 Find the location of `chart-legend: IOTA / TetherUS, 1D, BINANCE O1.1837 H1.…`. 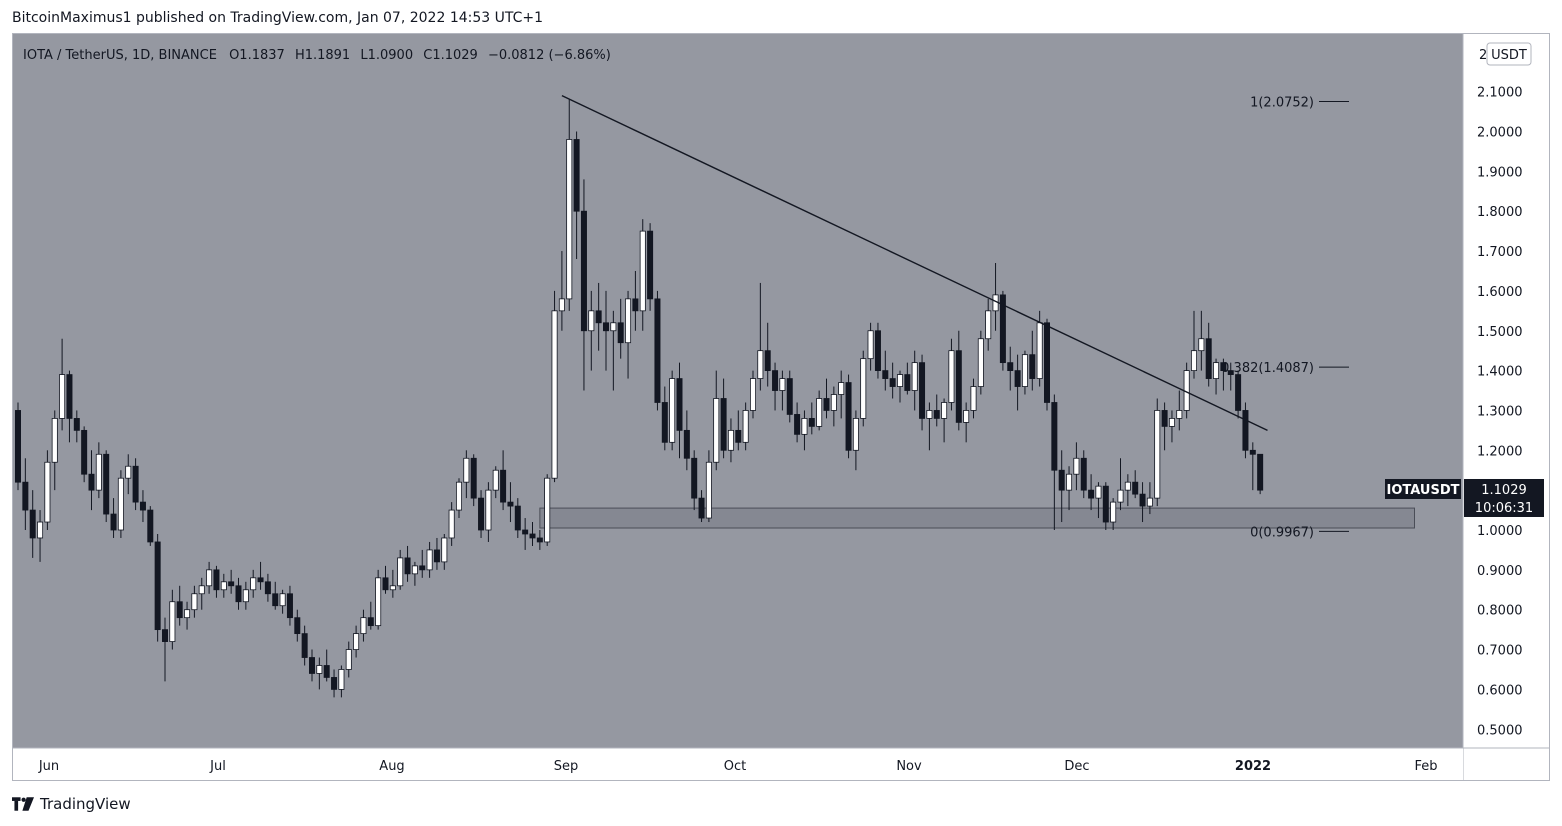

chart-legend: IOTA / TetherUS, 1D, BINANCE O1.1837 H1.… is located at coordinates (317, 55).